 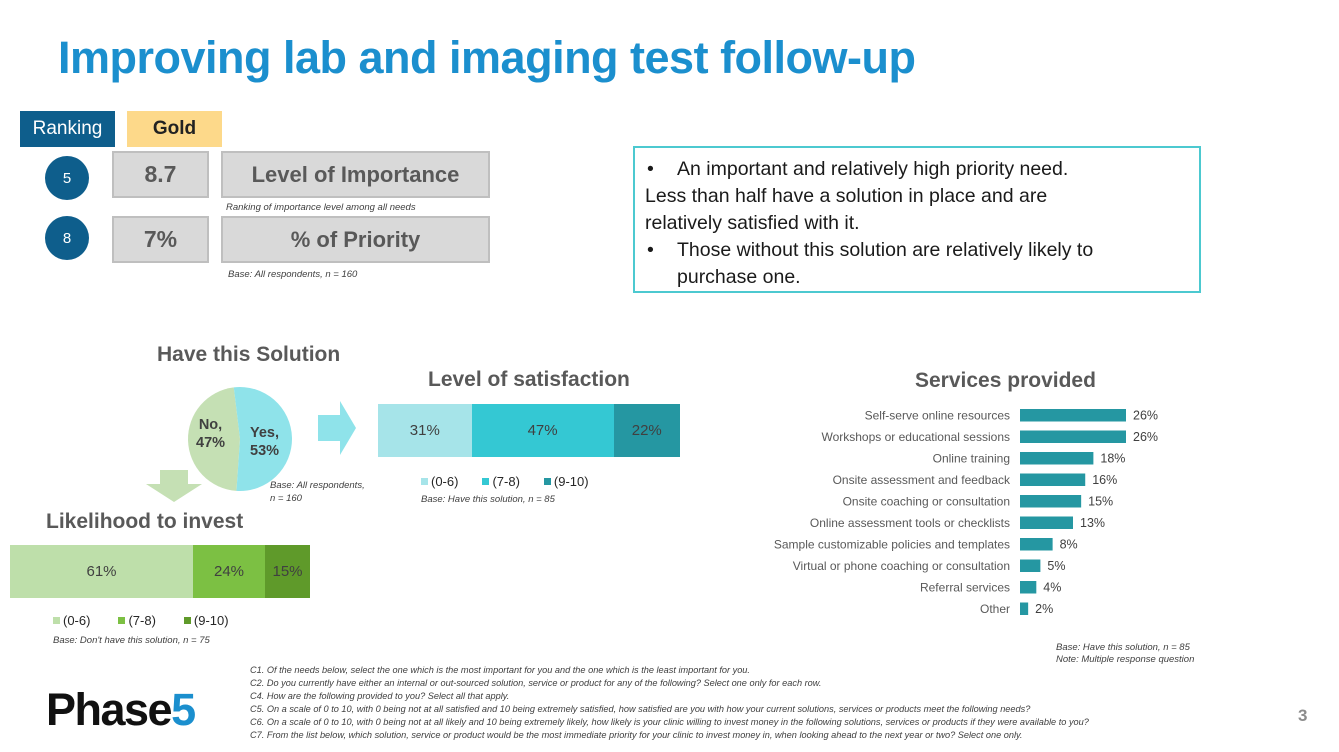 I want to click on services-value-label: 13%, so click(x=1092, y=523).